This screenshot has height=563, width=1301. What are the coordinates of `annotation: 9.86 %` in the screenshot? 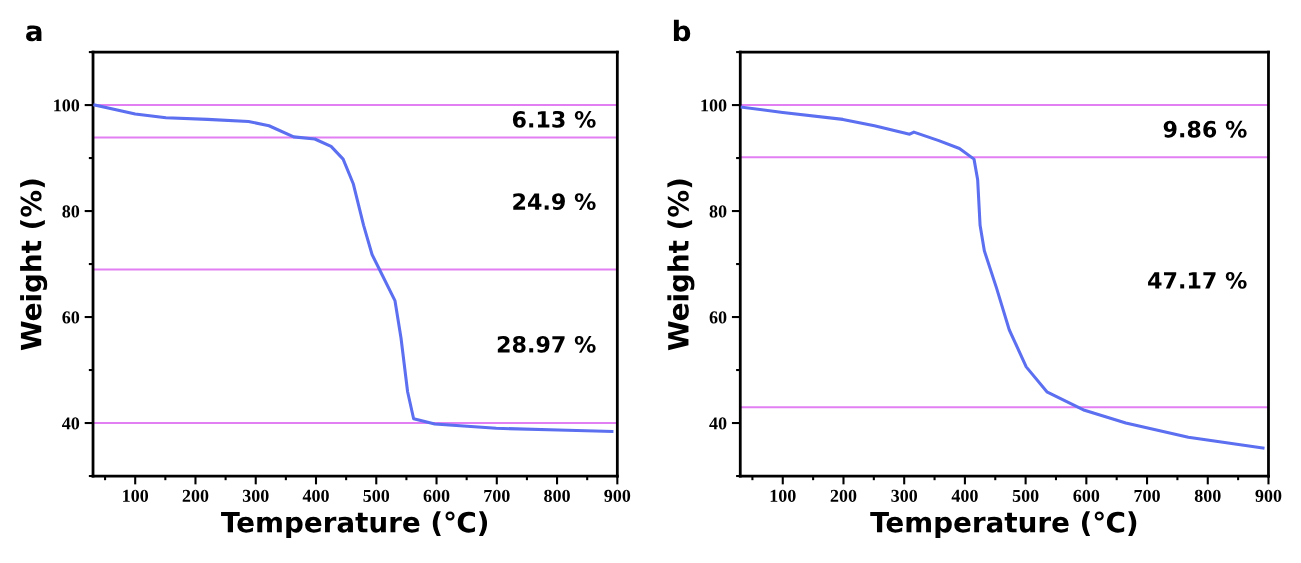 It's located at (1205, 129).